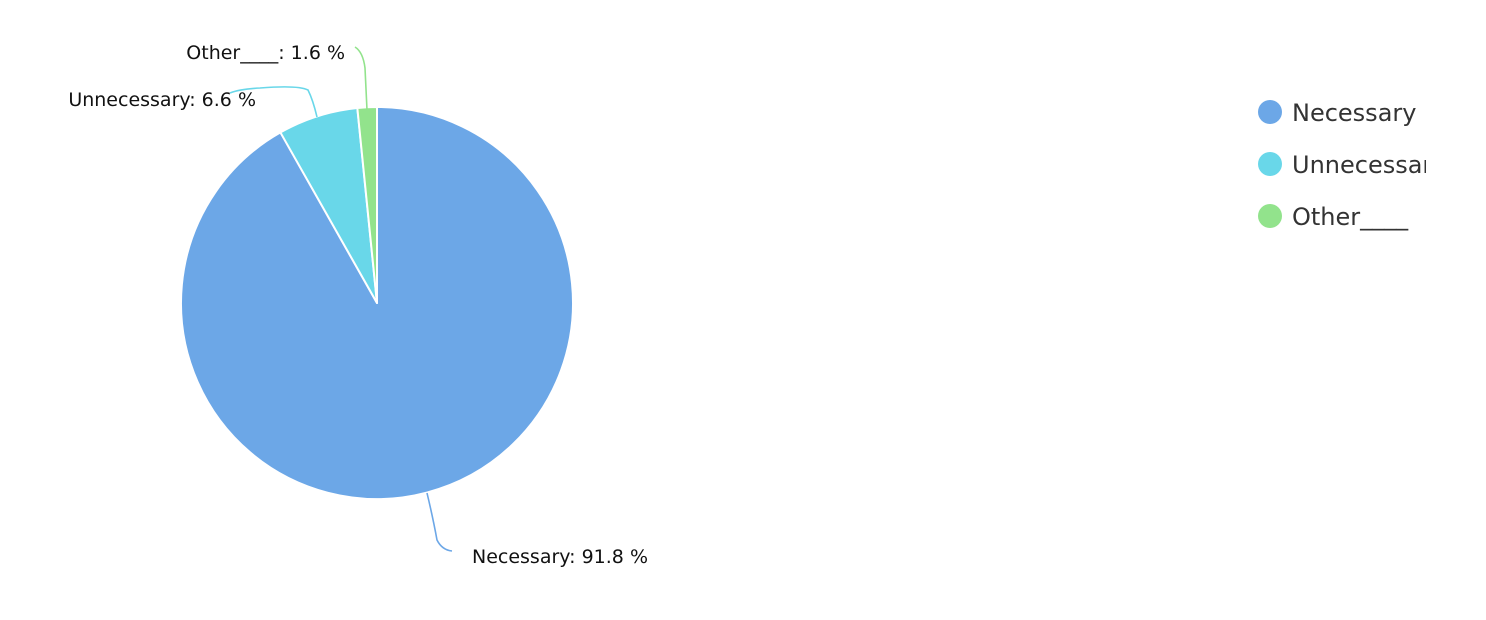  Describe the element at coordinates (162, 100) in the screenshot. I see `slice-label-unnecessary: Unnecessary: 6.6 %` at that location.